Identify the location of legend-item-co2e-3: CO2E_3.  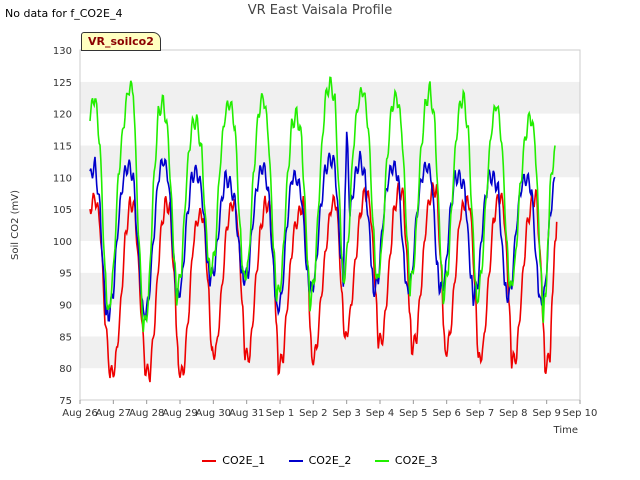
(406, 460).